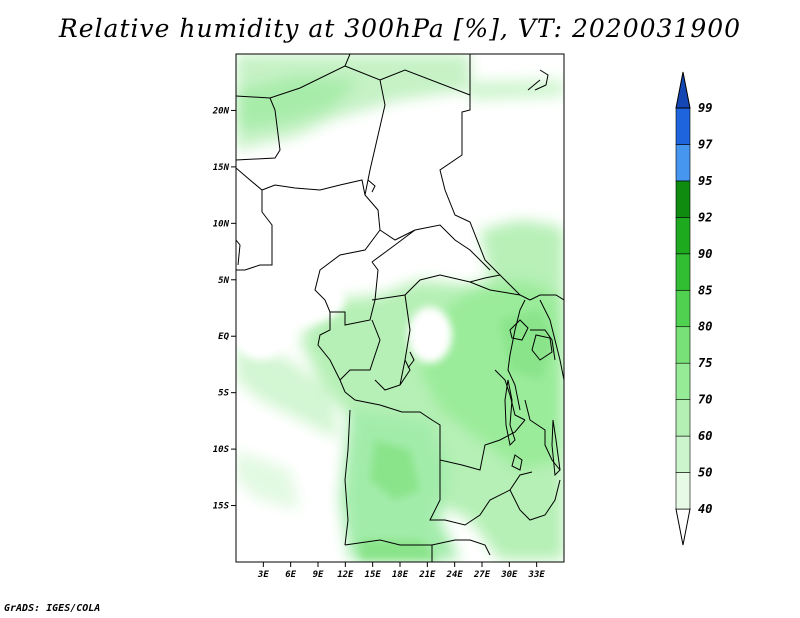  I want to click on colorbar-label: 70, so click(705, 400).